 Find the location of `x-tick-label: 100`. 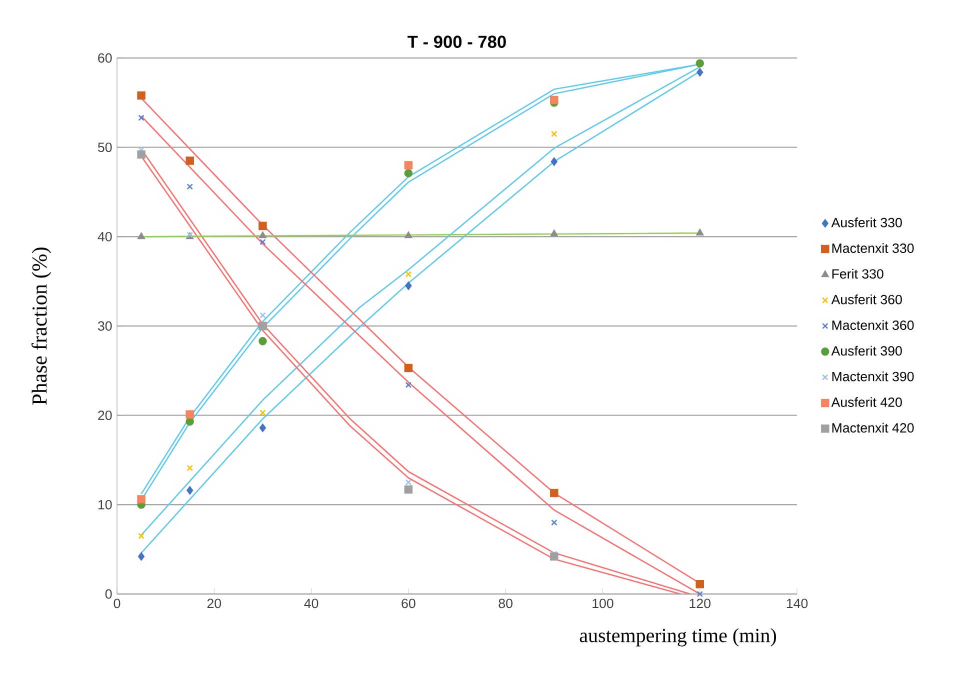

x-tick-label: 100 is located at coordinates (603, 603).